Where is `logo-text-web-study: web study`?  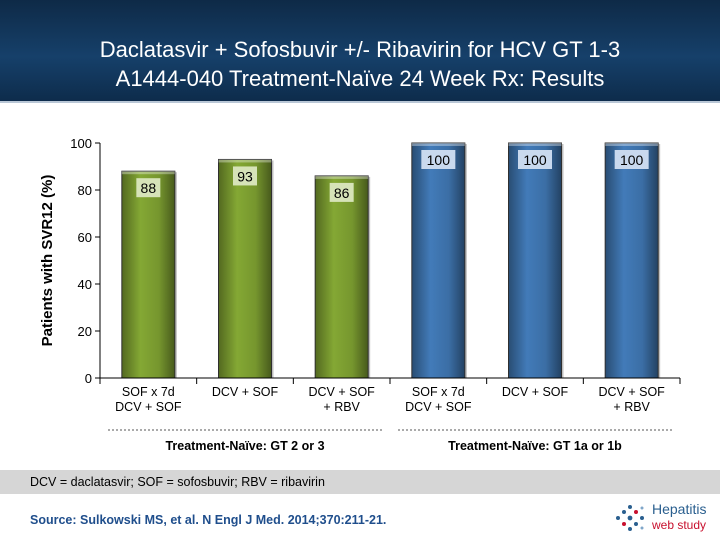 logo-text-web-study: web study is located at coordinates (679, 525).